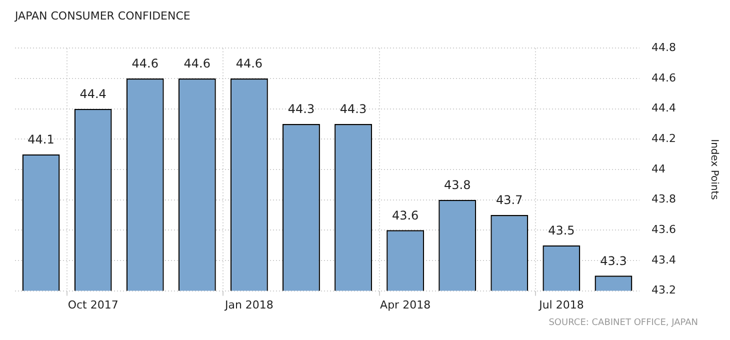 This screenshot has width=730, height=340. I want to click on y-tick-label: 43.8, so click(664, 199).